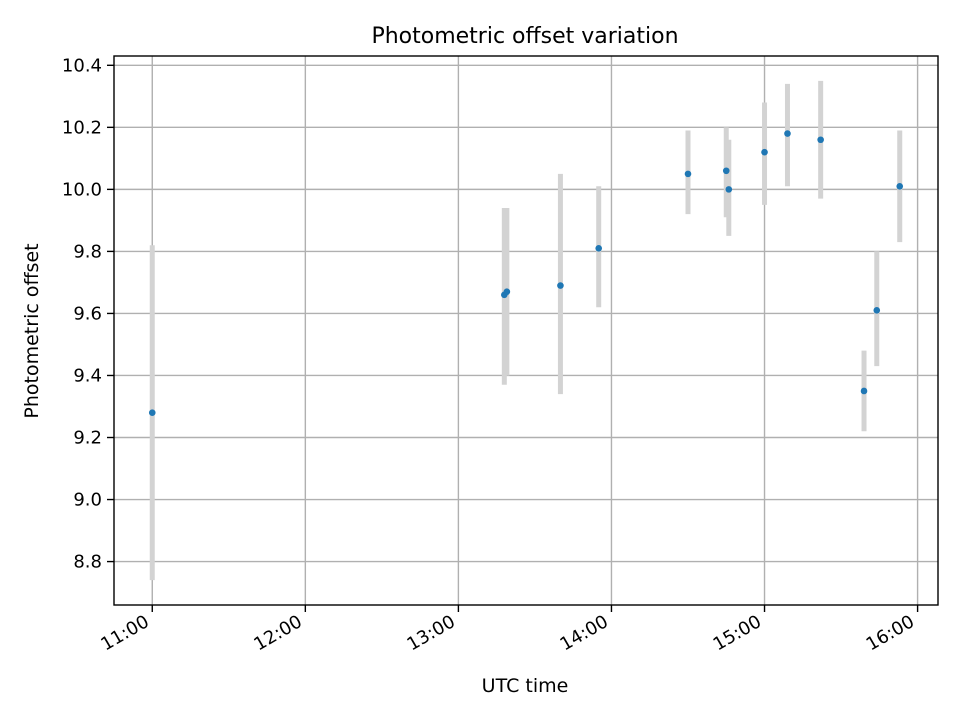 This screenshot has width=960, height=724. I want to click on y-tick-label: 10.2, so click(82, 127).